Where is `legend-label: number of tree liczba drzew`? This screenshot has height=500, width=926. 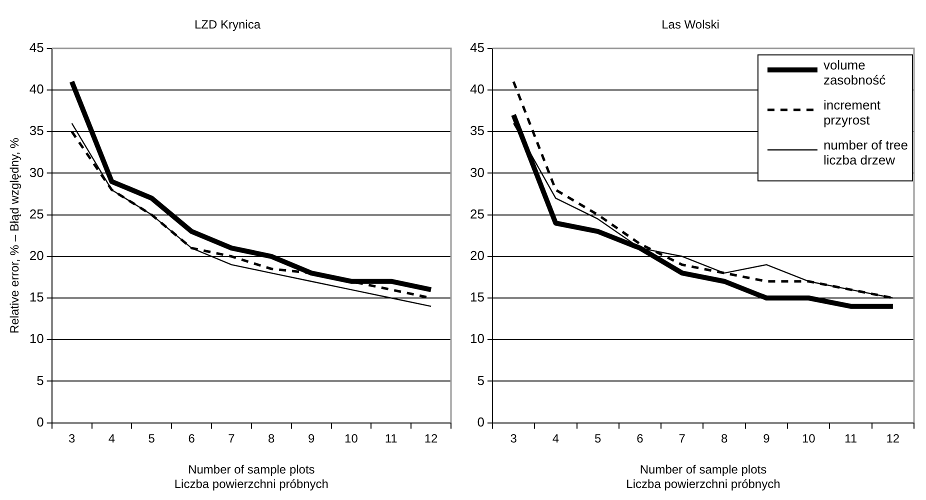
legend-label: number of tree liczba drzew is located at coordinates (865, 152).